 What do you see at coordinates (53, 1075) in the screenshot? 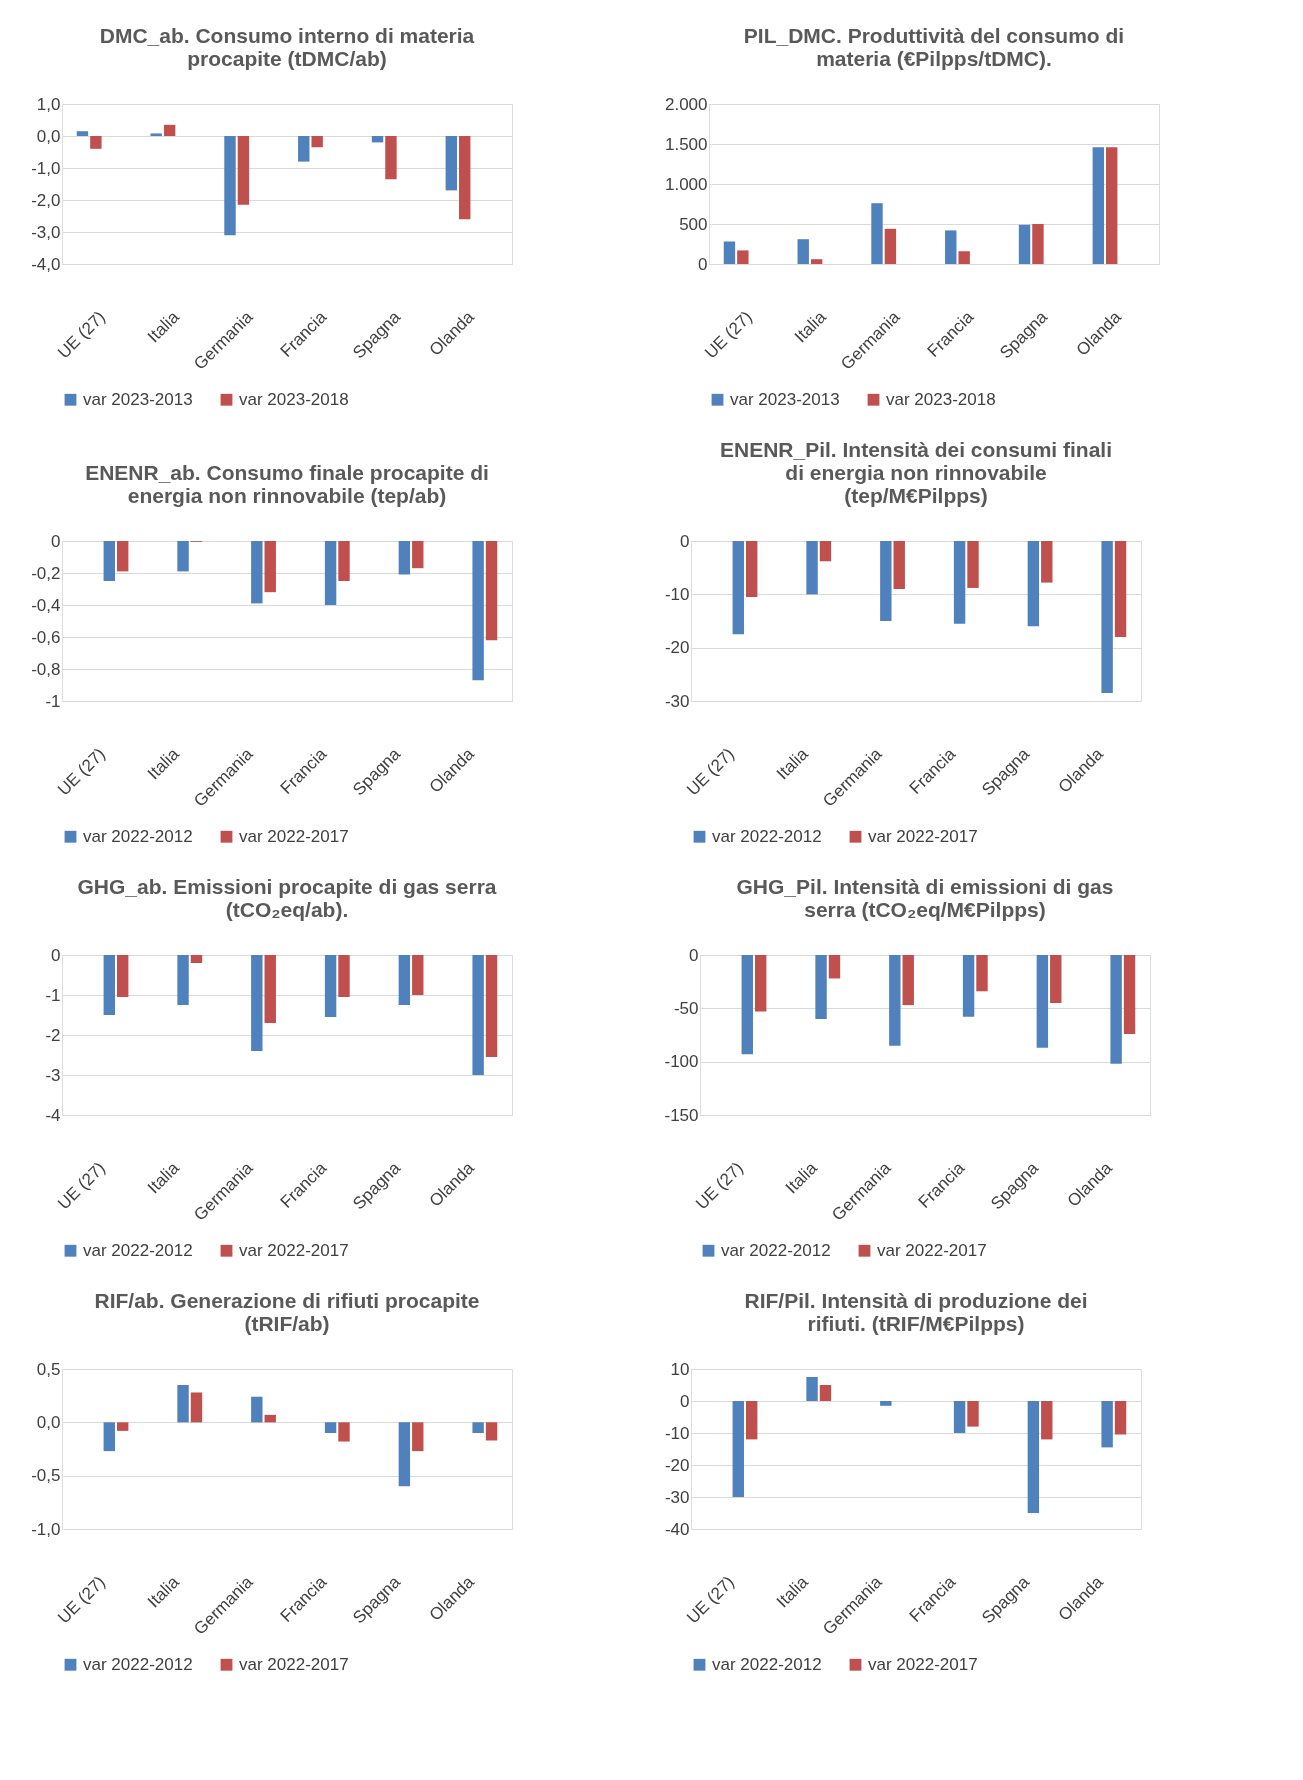
I see `y-tick-label: -3` at bounding box center [53, 1075].